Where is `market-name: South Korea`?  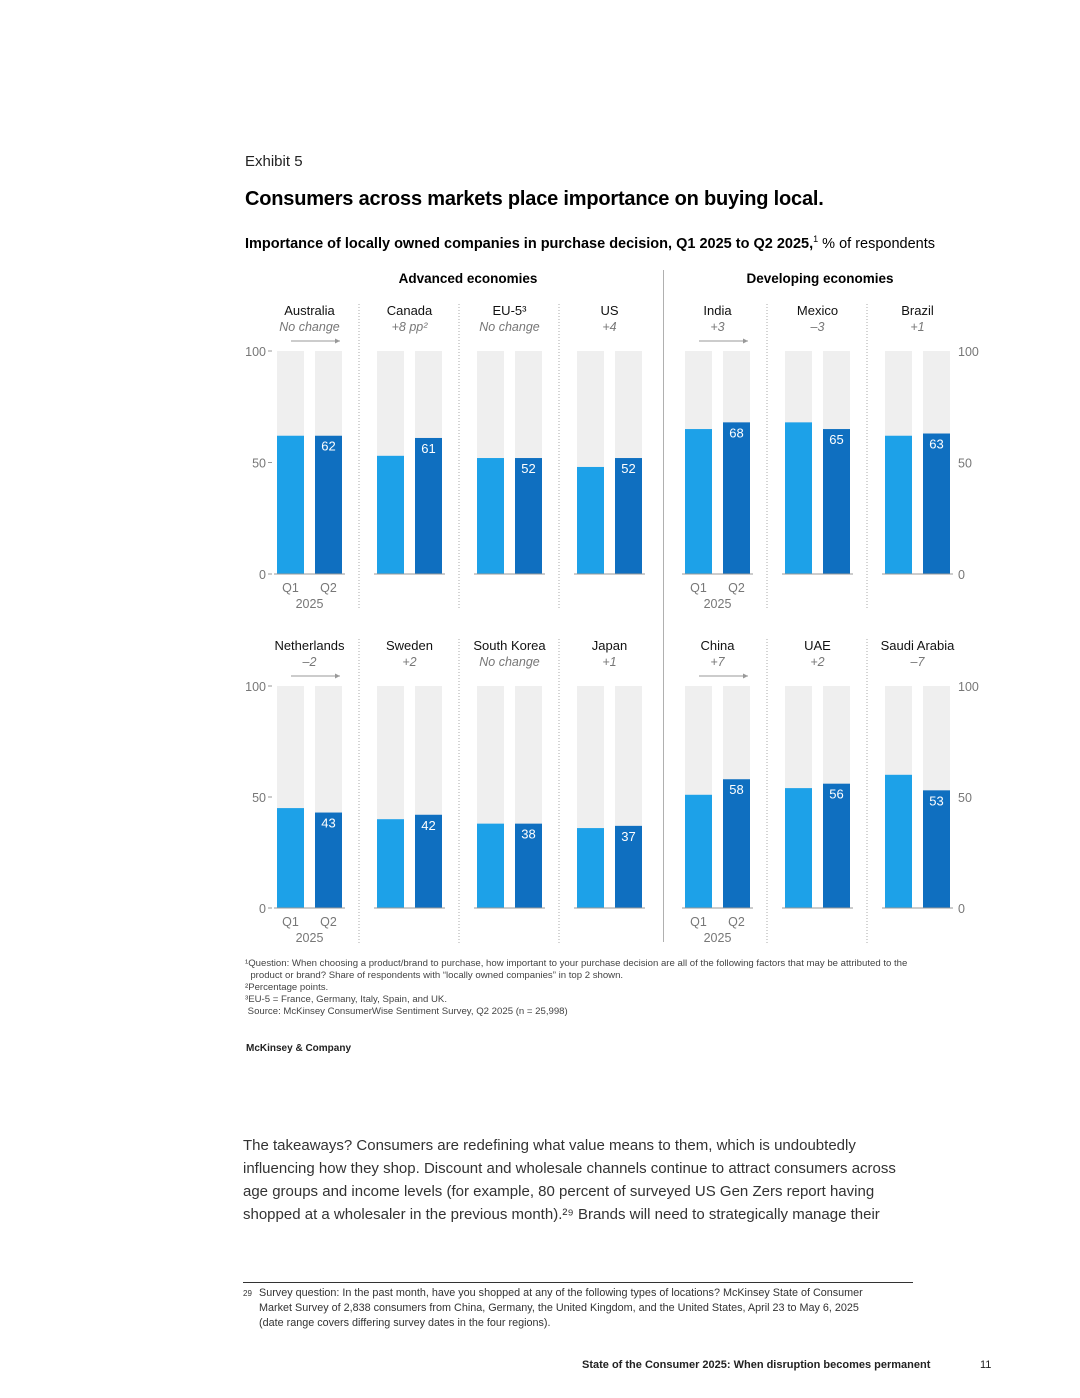 market-name: South Korea is located at coordinates (509, 645).